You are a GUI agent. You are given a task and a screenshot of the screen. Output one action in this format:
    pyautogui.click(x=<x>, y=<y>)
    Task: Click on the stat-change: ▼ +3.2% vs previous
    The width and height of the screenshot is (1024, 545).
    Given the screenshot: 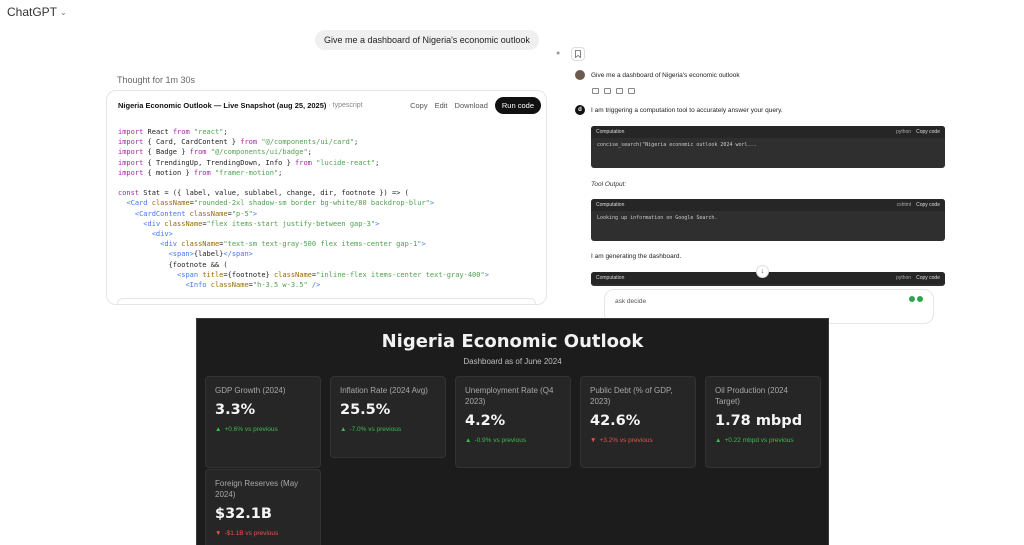 What is the action you would take?
    pyautogui.click(x=638, y=440)
    